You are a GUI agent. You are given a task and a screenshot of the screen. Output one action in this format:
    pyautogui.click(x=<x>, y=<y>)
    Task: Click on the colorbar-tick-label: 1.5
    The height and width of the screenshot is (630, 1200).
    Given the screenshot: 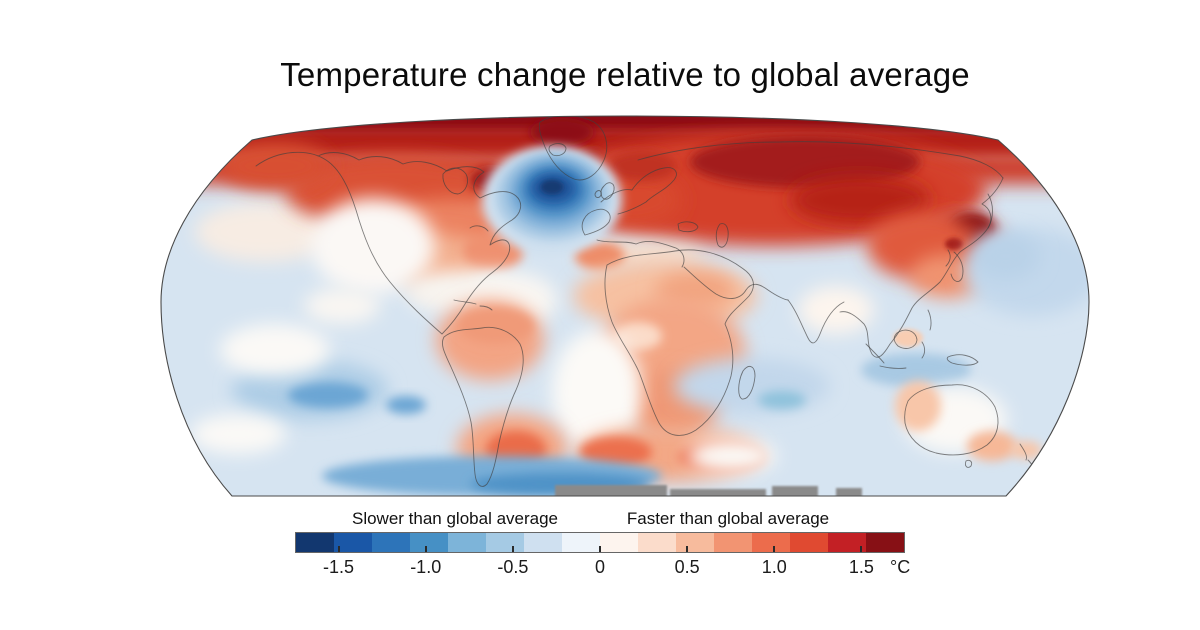 What is the action you would take?
    pyautogui.click(x=861, y=567)
    